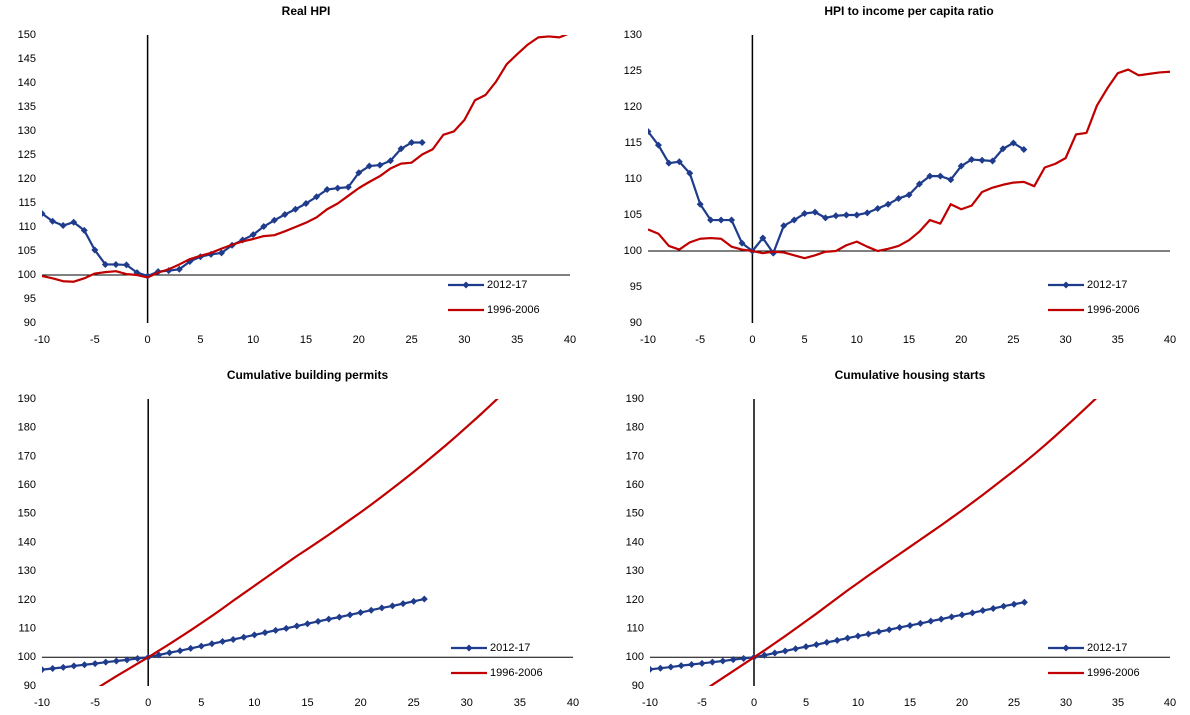 The image size is (1190, 715). Describe the element at coordinates (806, 703) in the screenshot. I see `x-tick-label: 5` at that location.